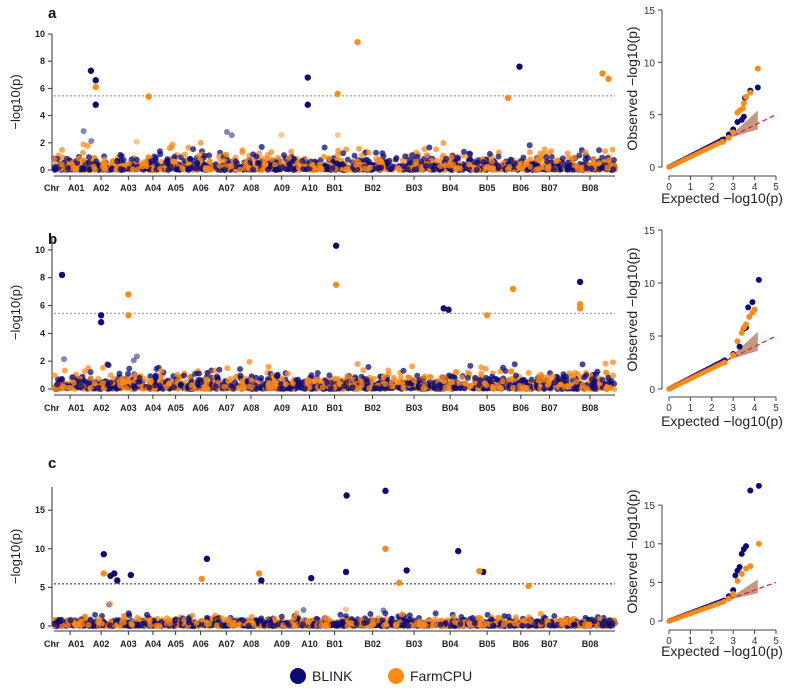  I want to click on y-axis-label: −log10(p), so click(15, 101).